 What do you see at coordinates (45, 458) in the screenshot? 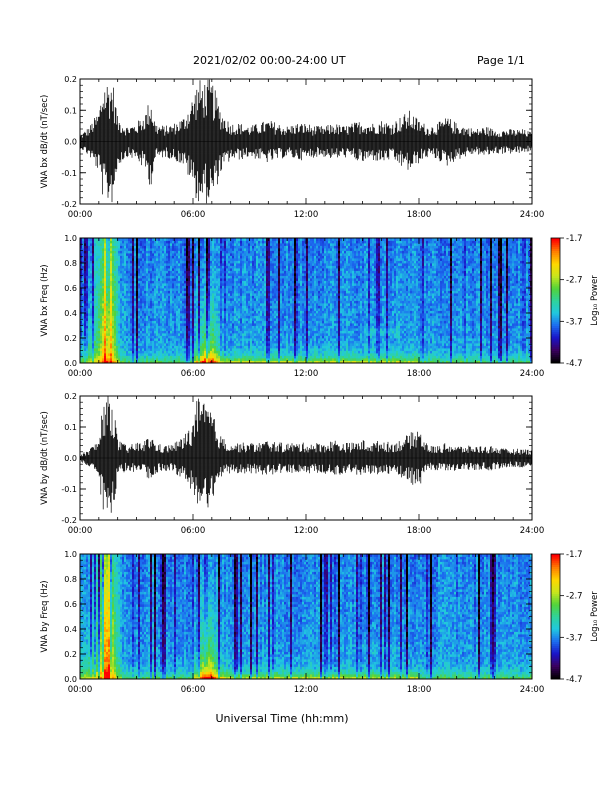
I see `y-axis-label: VNA by dB/dt (nT/sec)` at bounding box center [45, 458].